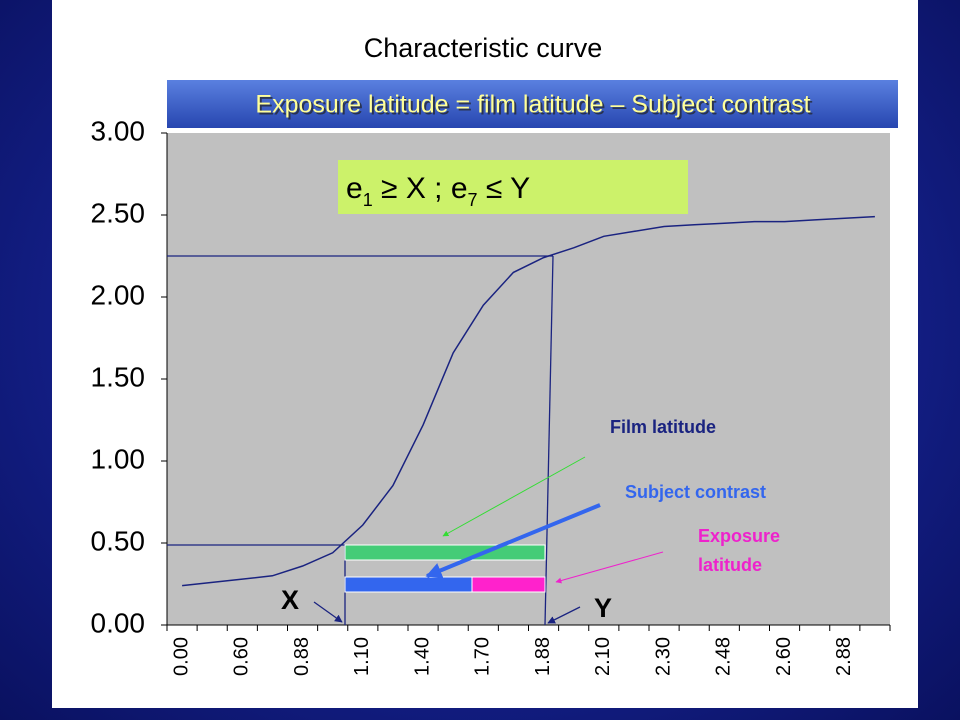 The height and width of the screenshot is (720, 960). I want to click on y-tick-label: 1.50, so click(118, 376).